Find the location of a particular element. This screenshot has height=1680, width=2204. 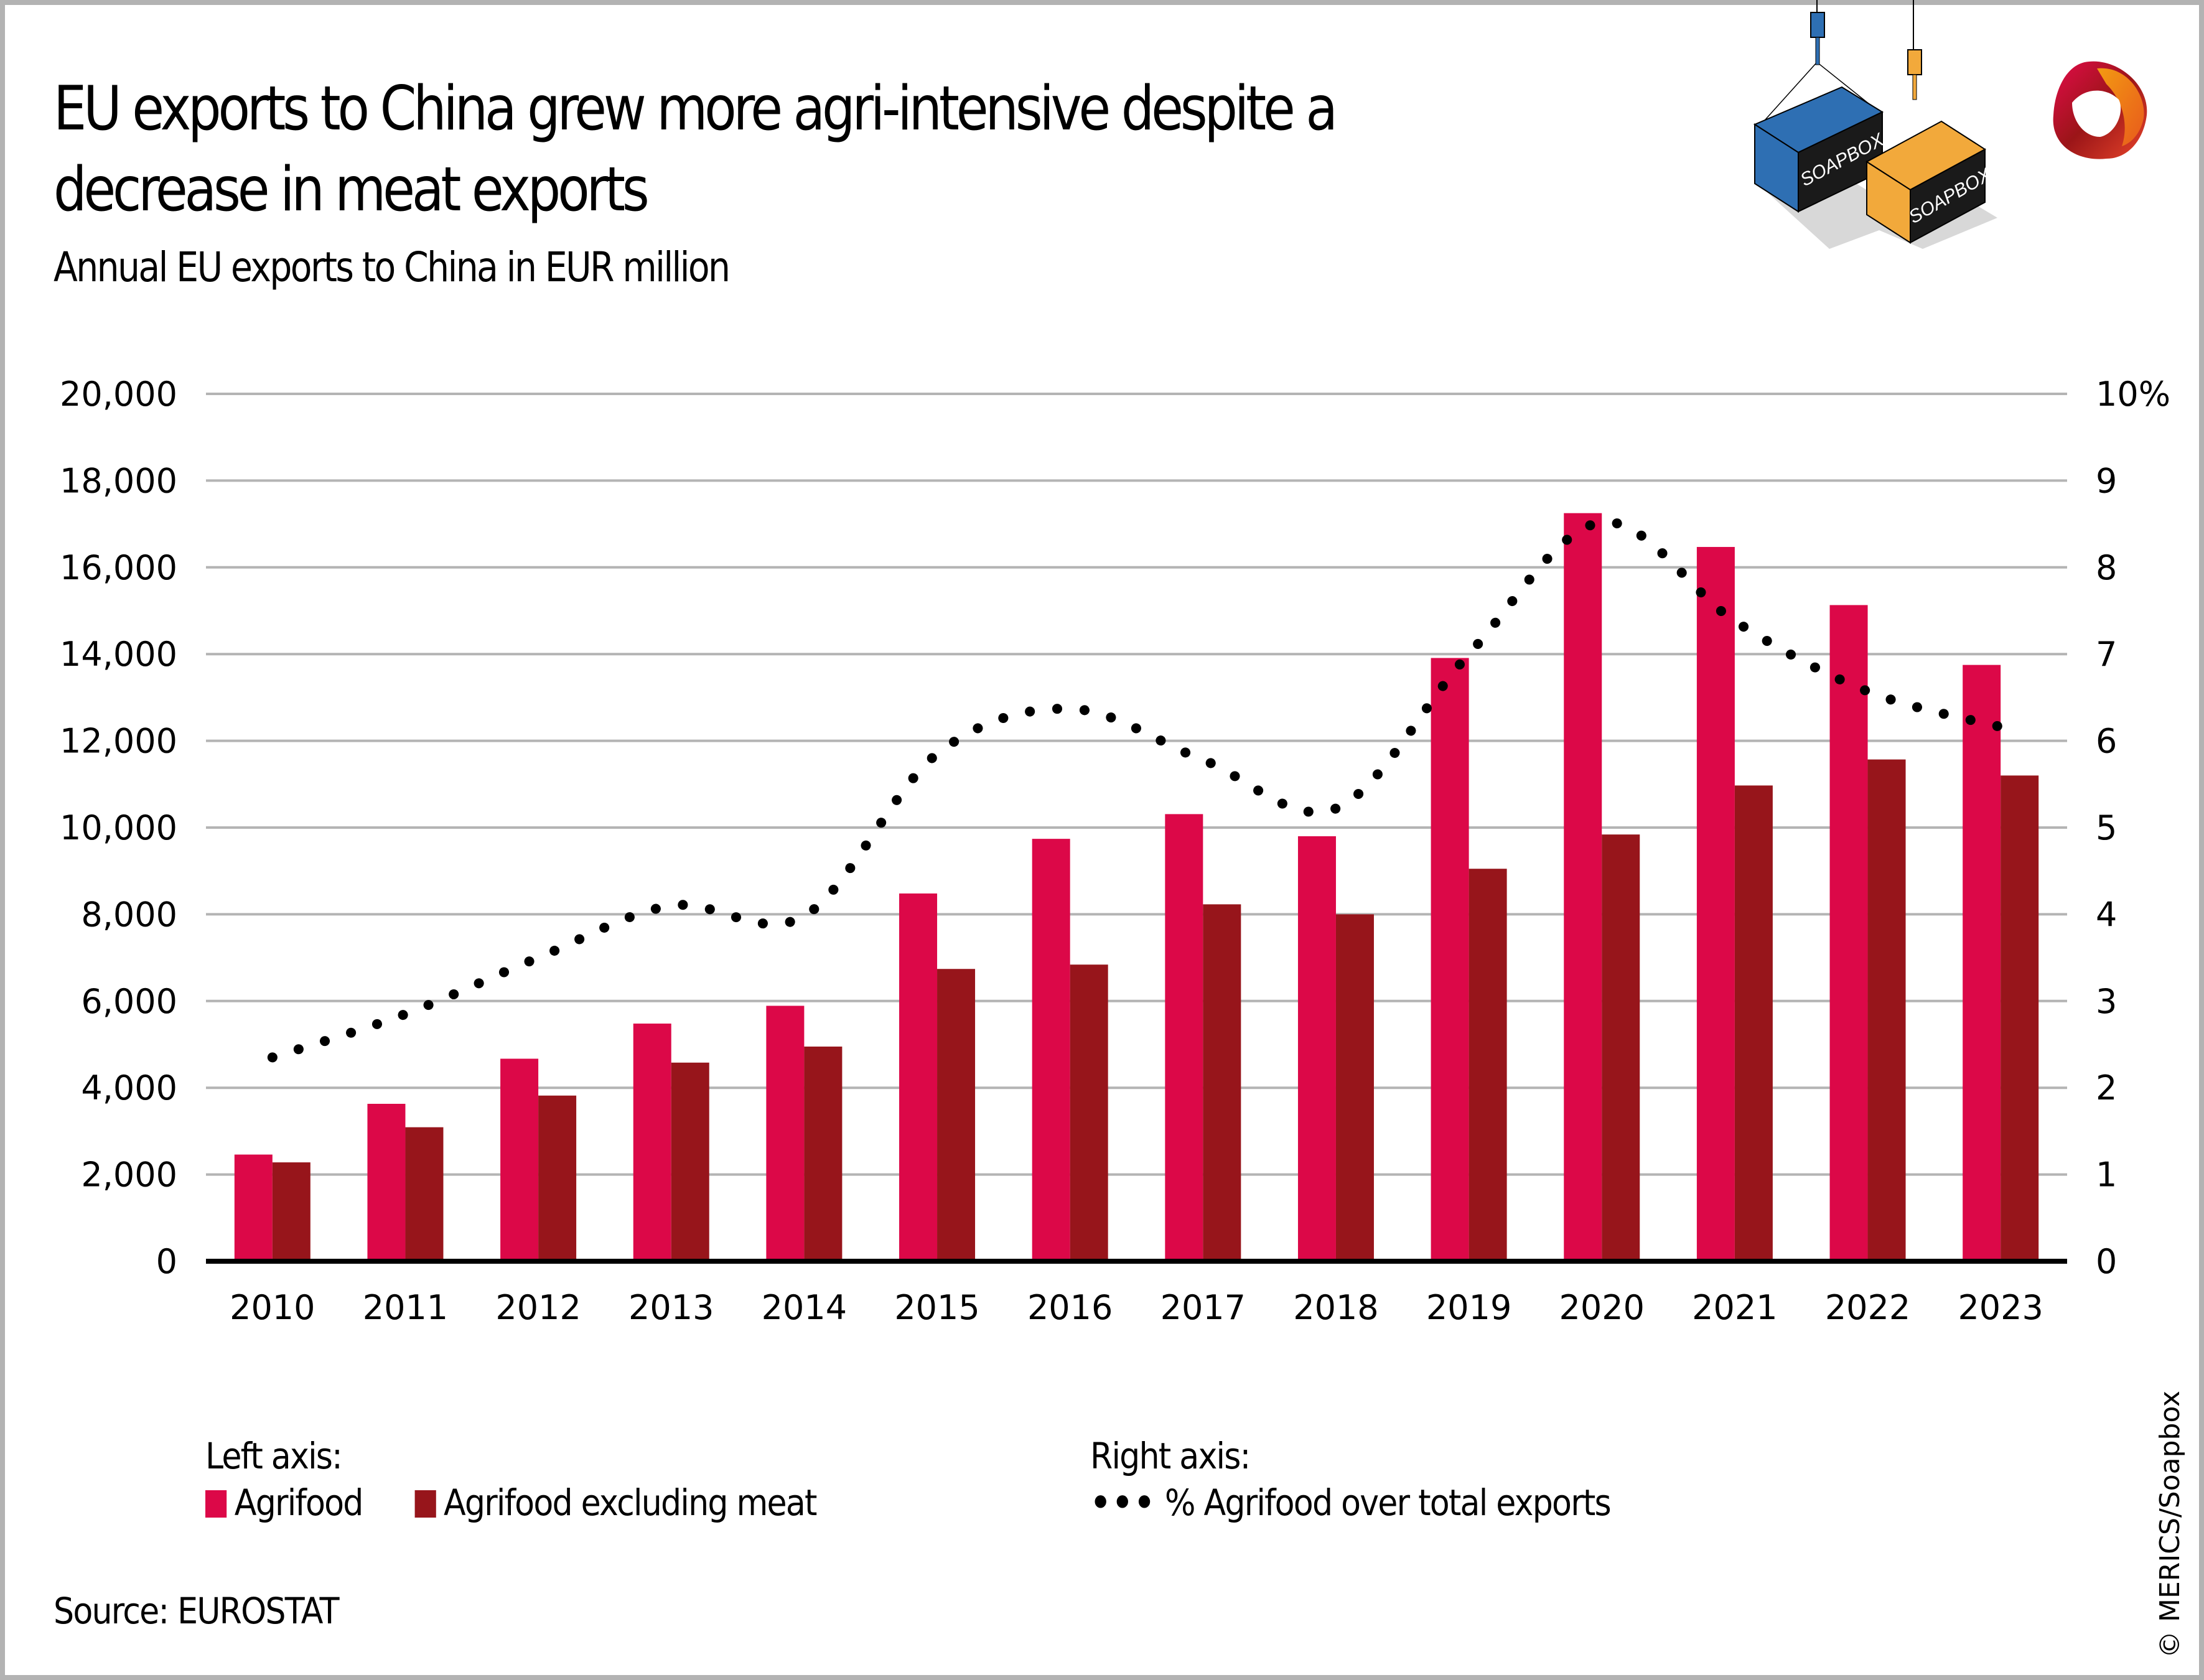

x-tick-label: 2010 is located at coordinates (272, 1307).